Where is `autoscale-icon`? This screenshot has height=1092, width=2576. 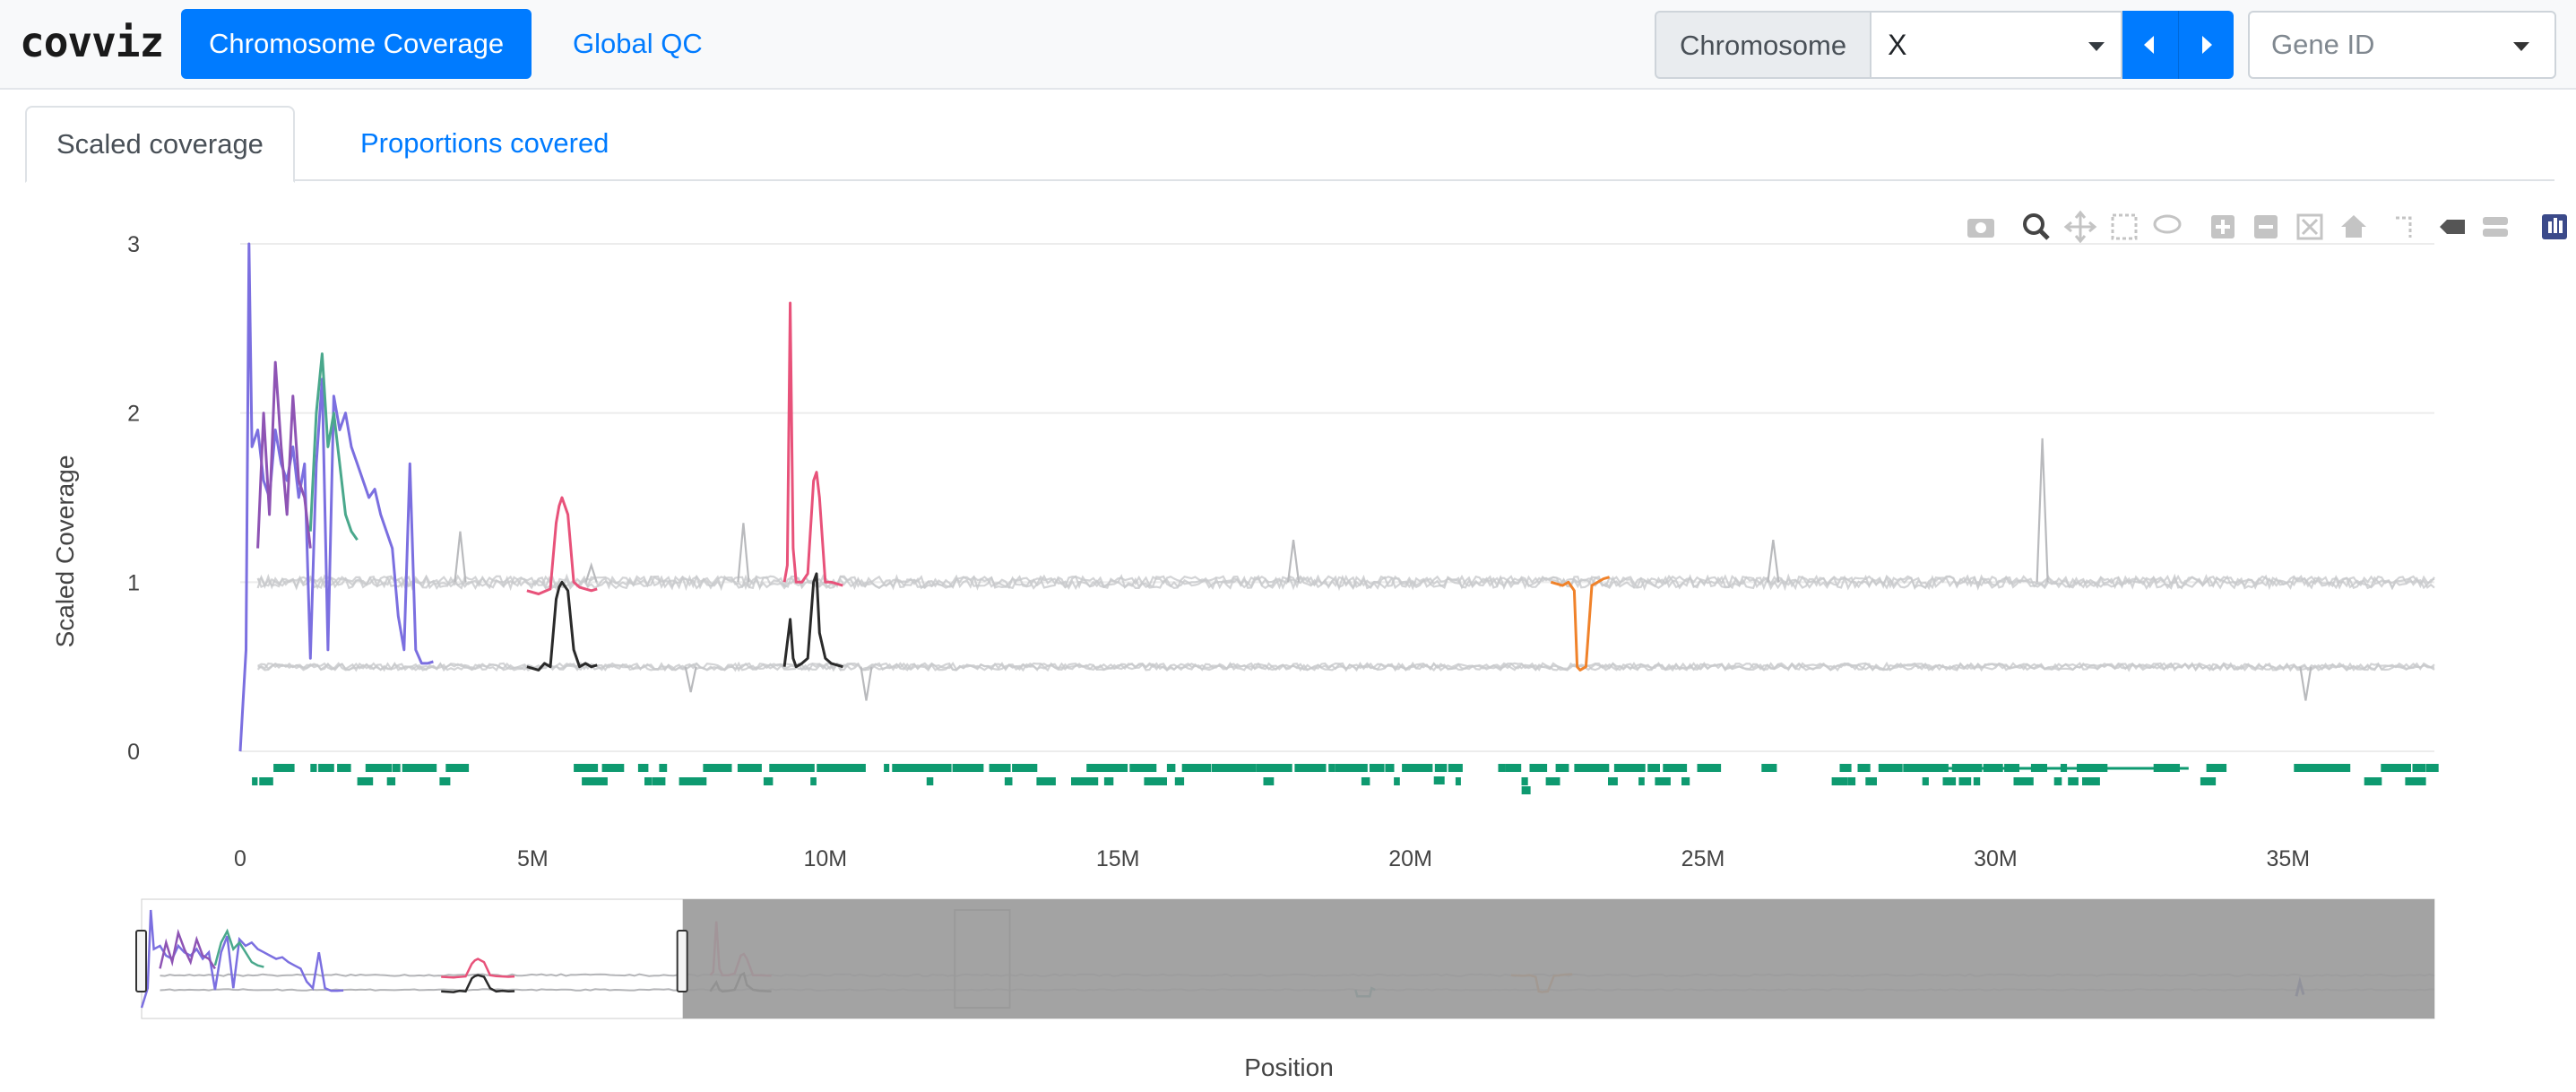
autoscale-icon is located at coordinates (2309, 226).